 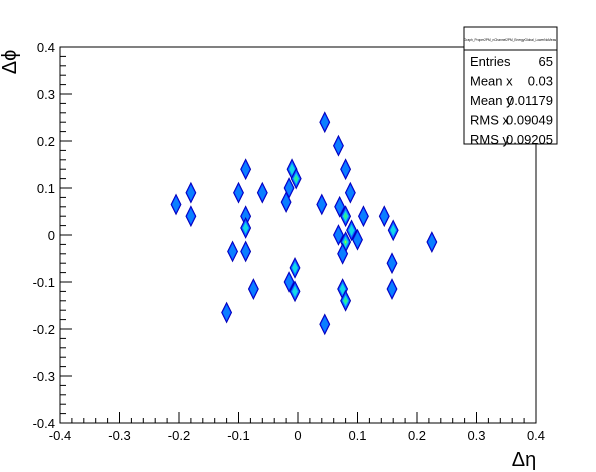 I want to click on y-tick-label: -0.4, so click(x=44, y=423).